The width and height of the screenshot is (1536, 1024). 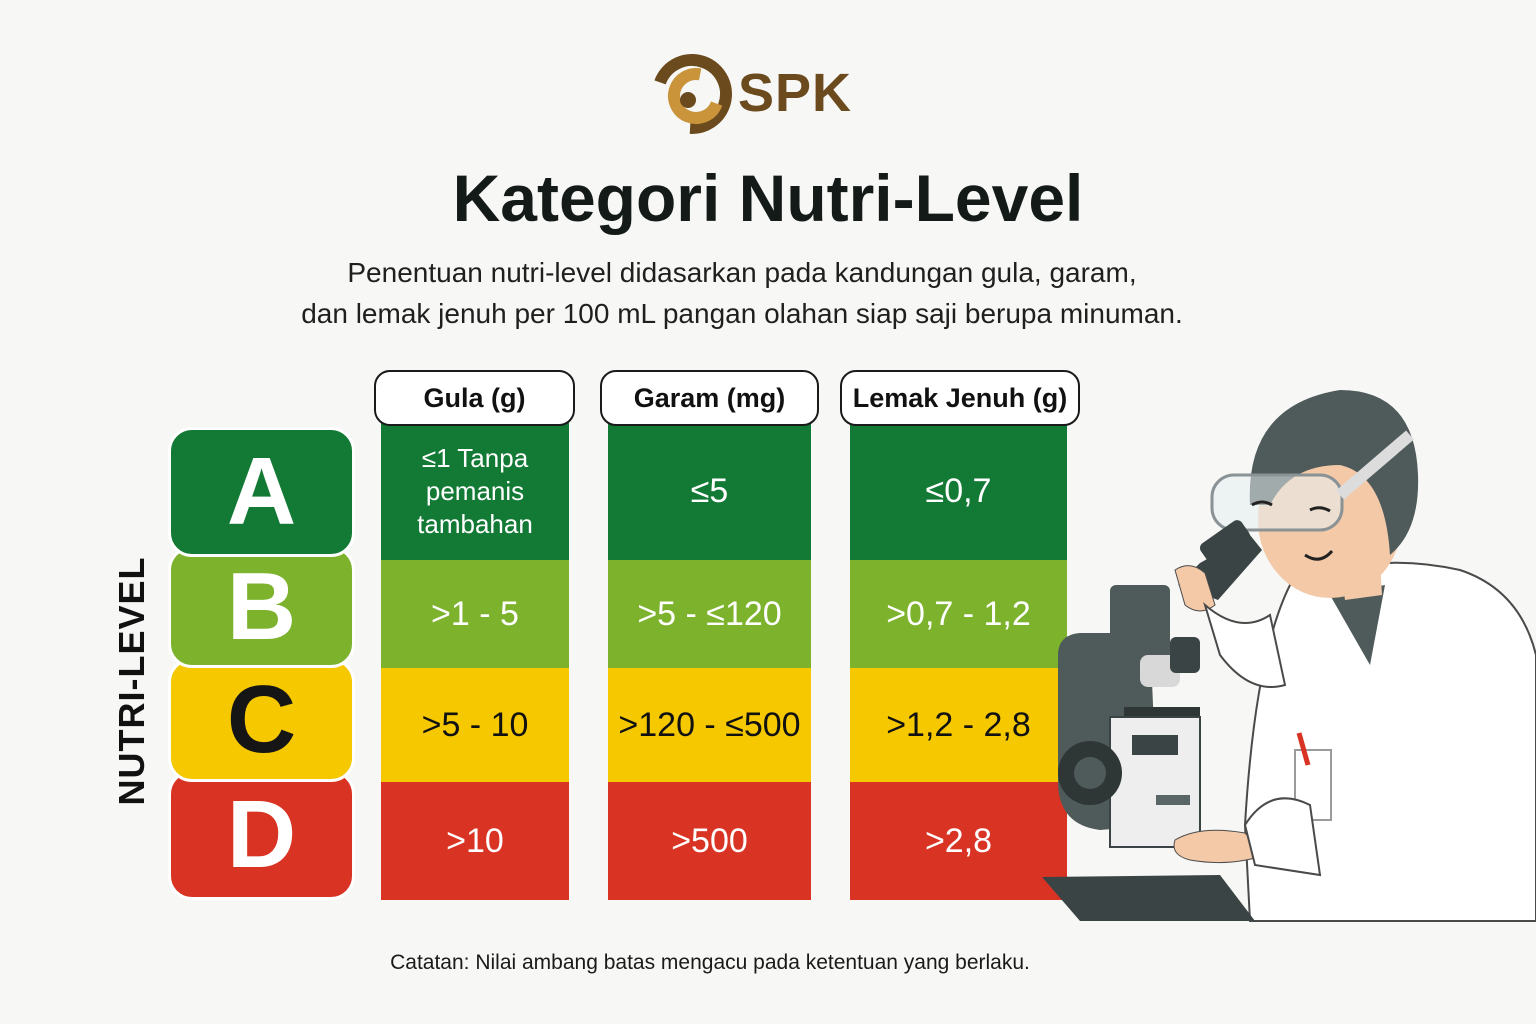 I want to click on axis-label-text: NUTRI-LEVEL, so click(x=131, y=681).